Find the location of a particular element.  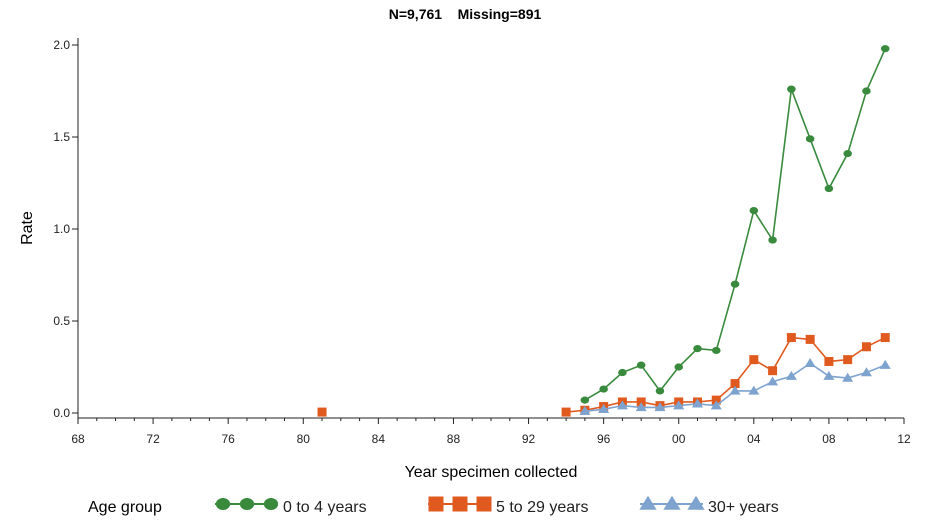

y-tick-label: 2.0 is located at coordinates (61, 45).